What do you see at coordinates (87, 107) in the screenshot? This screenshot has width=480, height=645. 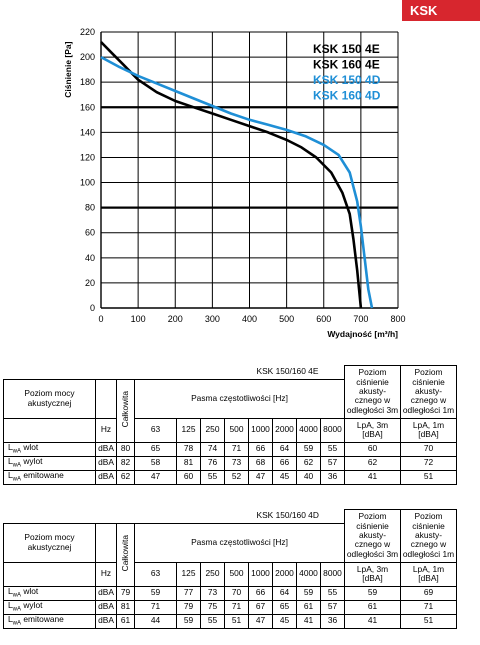 I see `y-tick-label: 160` at bounding box center [87, 107].